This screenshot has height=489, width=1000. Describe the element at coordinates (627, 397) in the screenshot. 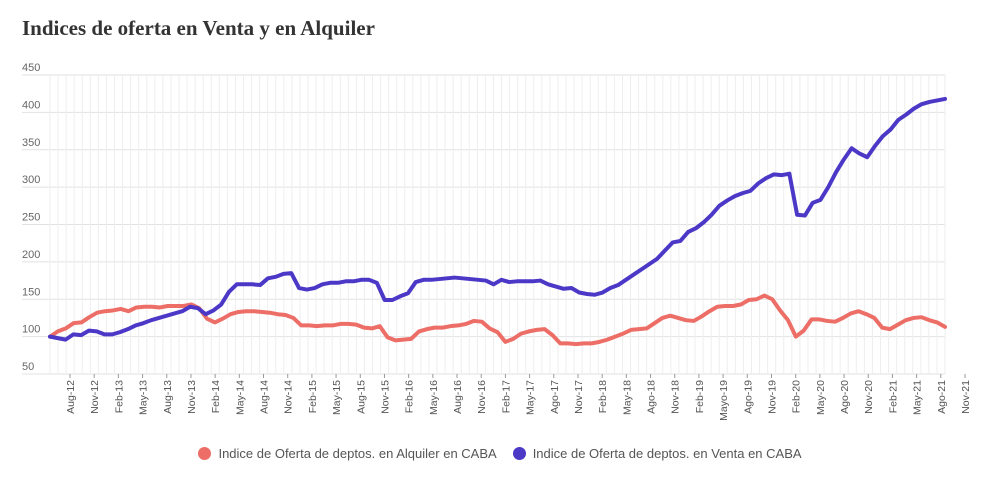

I see `x-tick-label: May-18` at that location.